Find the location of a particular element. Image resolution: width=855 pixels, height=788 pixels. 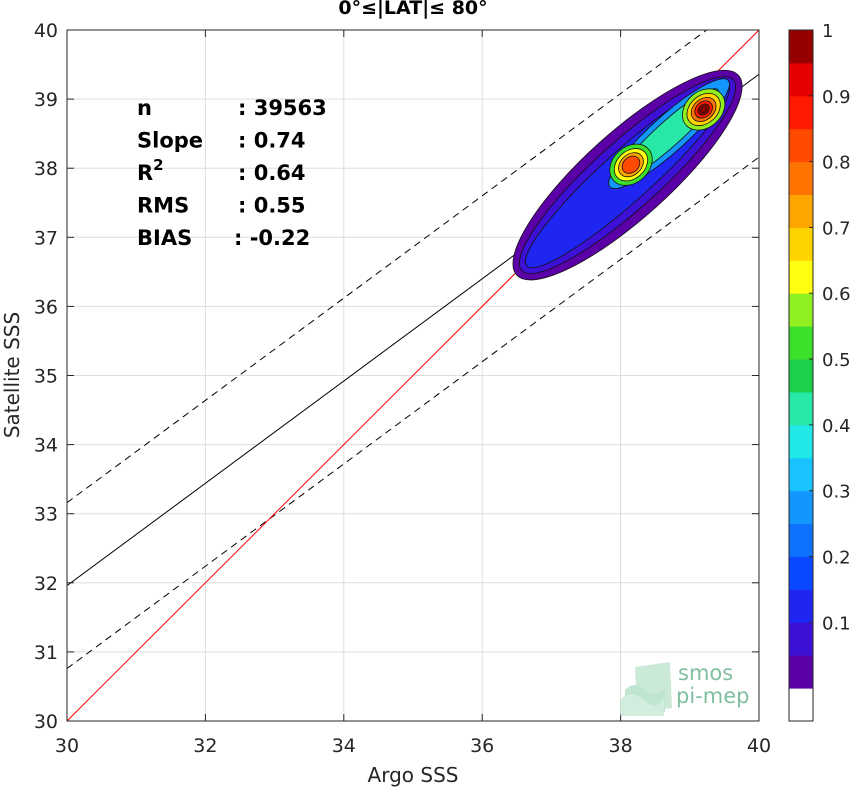

density-peak-ring is located at coordinates (631, 164).